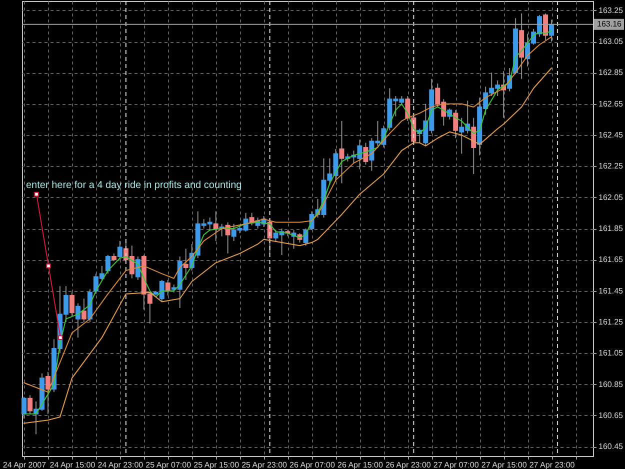 The height and width of the screenshot is (469, 625). What do you see at coordinates (456, 464) in the screenshot?
I see `x-tick-label: 27 Apr 07:00` at bounding box center [456, 464].